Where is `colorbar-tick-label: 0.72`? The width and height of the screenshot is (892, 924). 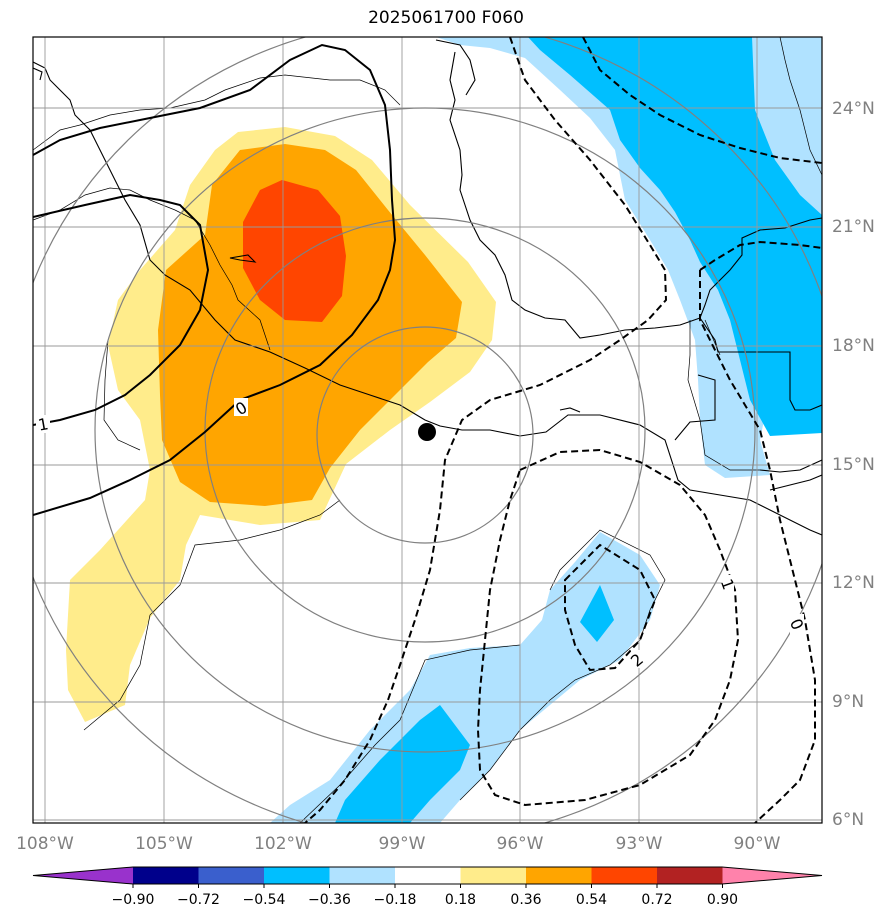 colorbar-tick-label: 0.72 is located at coordinates (656, 900).